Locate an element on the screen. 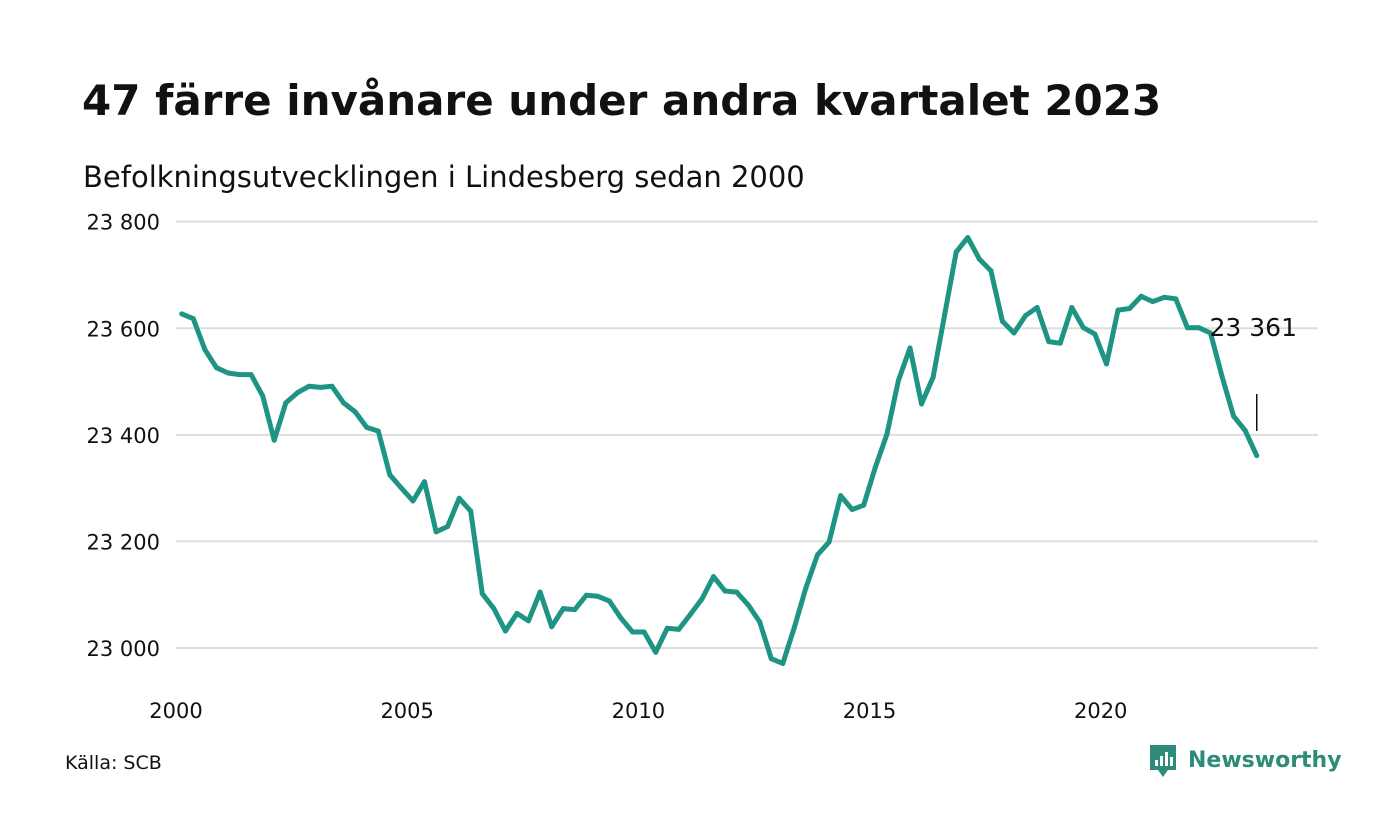 This screenshot has width=1400, height=840. brand-name: Newsworthy is located at coordinates (1265, 760).